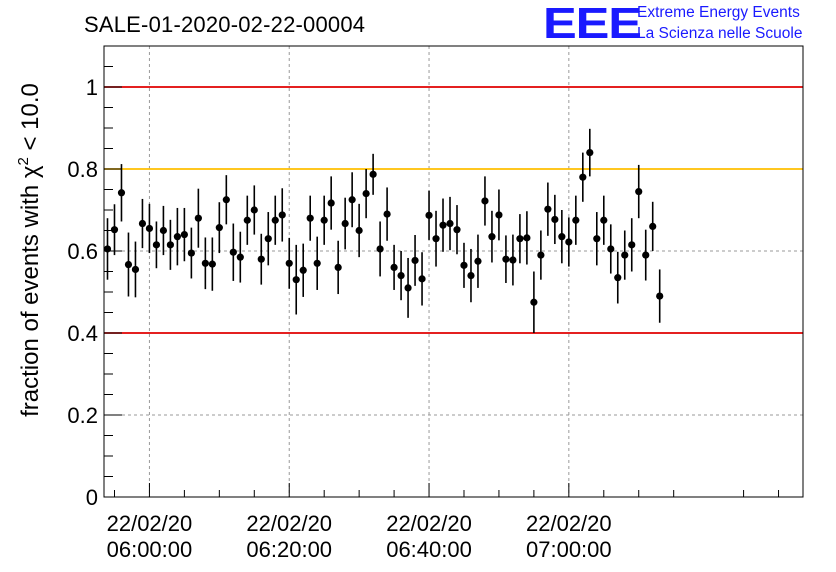 Image resolution: width=836 pixels, height=572 pixels. What do you see at coordinates (82, 415) in the screenshot?
I see `y-tick-label: 0.2` at bounding box center [82, 415].